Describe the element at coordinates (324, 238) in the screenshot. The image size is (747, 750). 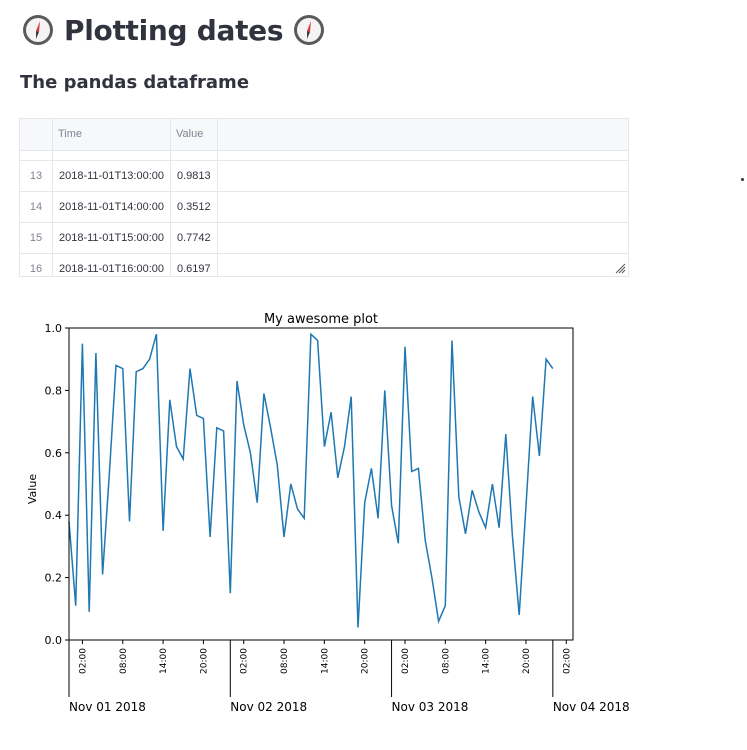
I see `table-row: 15 2018-11-01T15:00:00 0.7742` at that location.